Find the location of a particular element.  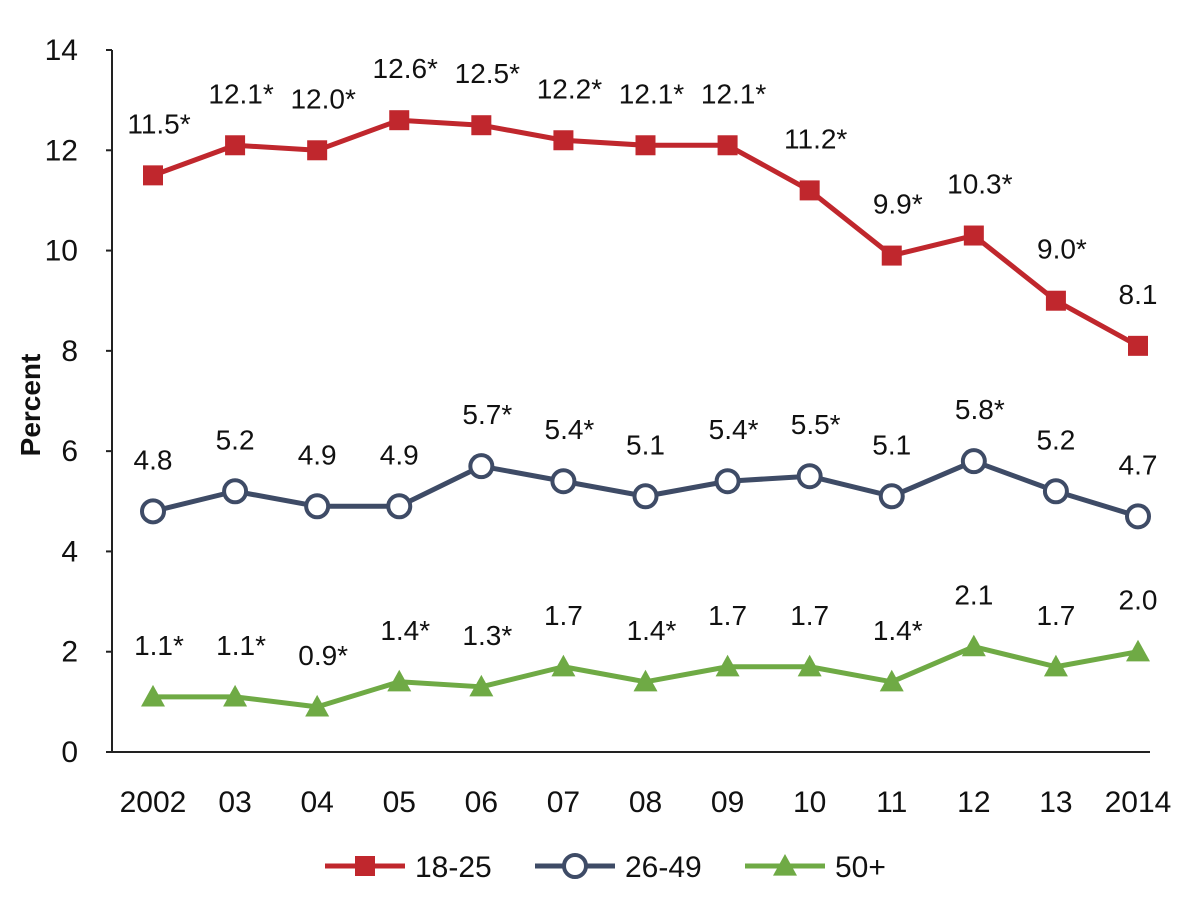

x-tick-label: 05 is located at coordinates (399, 802).